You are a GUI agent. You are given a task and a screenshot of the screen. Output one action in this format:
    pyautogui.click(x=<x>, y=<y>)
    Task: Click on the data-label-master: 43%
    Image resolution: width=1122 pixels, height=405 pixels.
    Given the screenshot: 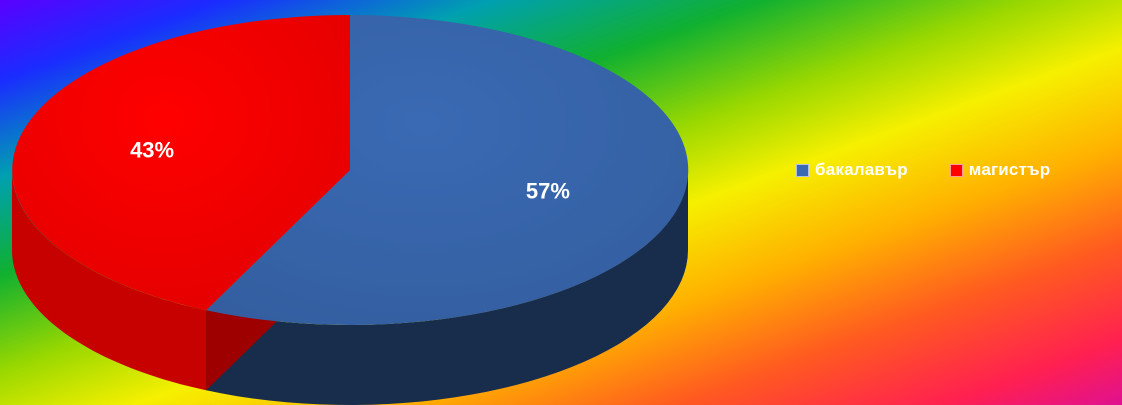 What is the action you would take?
    pyautogui.click(x=152, y=150)
    